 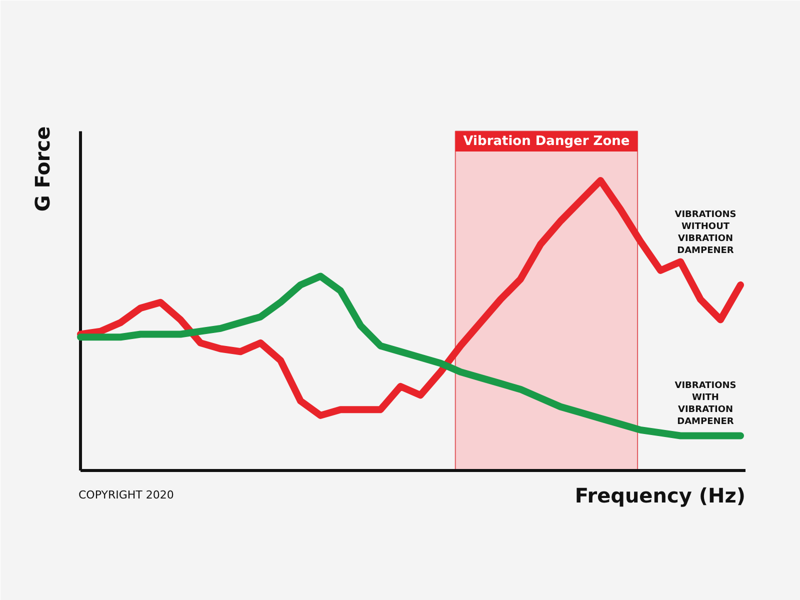 What do you see at coordinates (546, 141) in the screenshot?
I see `text: Vibration Danger Zone` at bounding box center [546, 141].